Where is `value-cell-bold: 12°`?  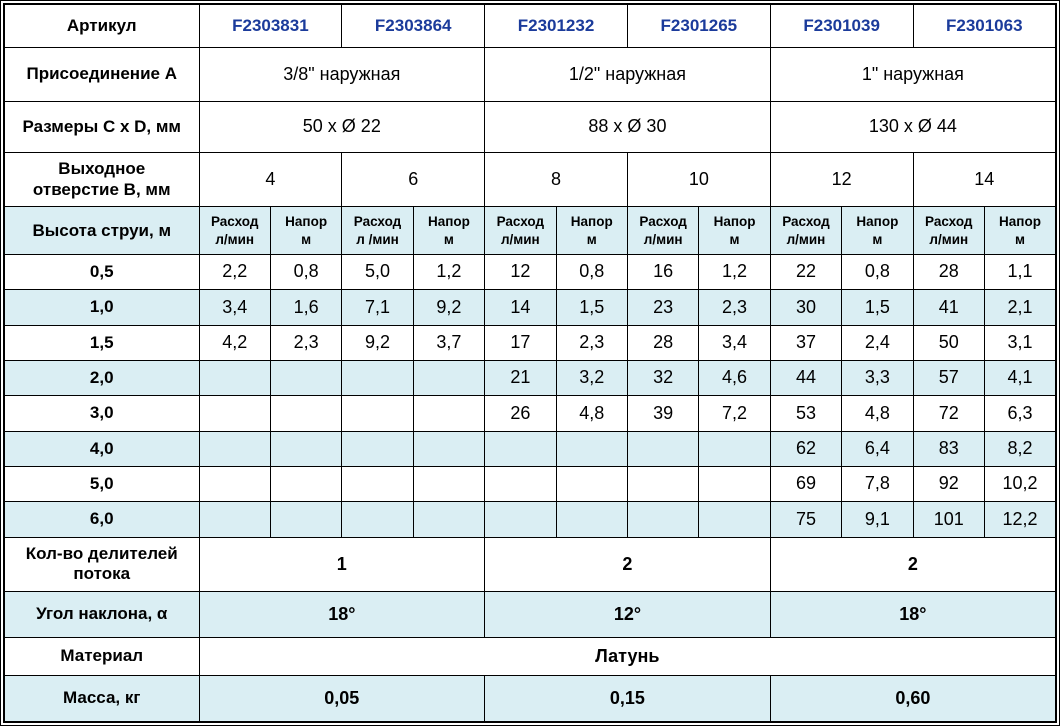
value-cell-bold: 12° is located at coordinates (627, 614).